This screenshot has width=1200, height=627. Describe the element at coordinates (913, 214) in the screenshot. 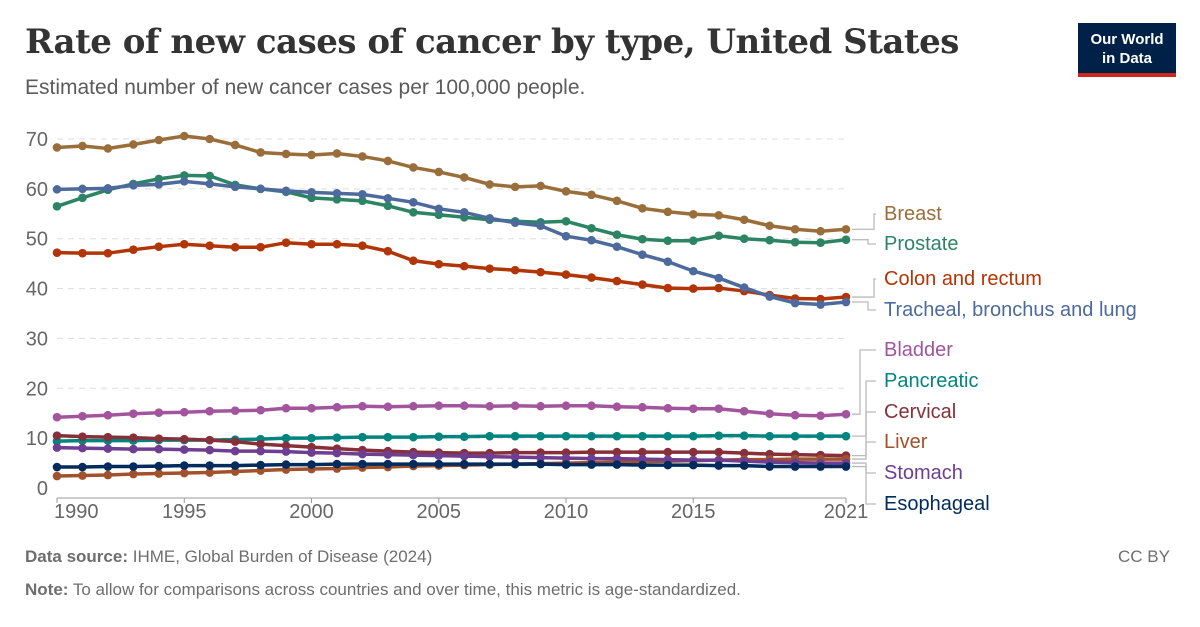

I see `legend-label: Breast` at that location.